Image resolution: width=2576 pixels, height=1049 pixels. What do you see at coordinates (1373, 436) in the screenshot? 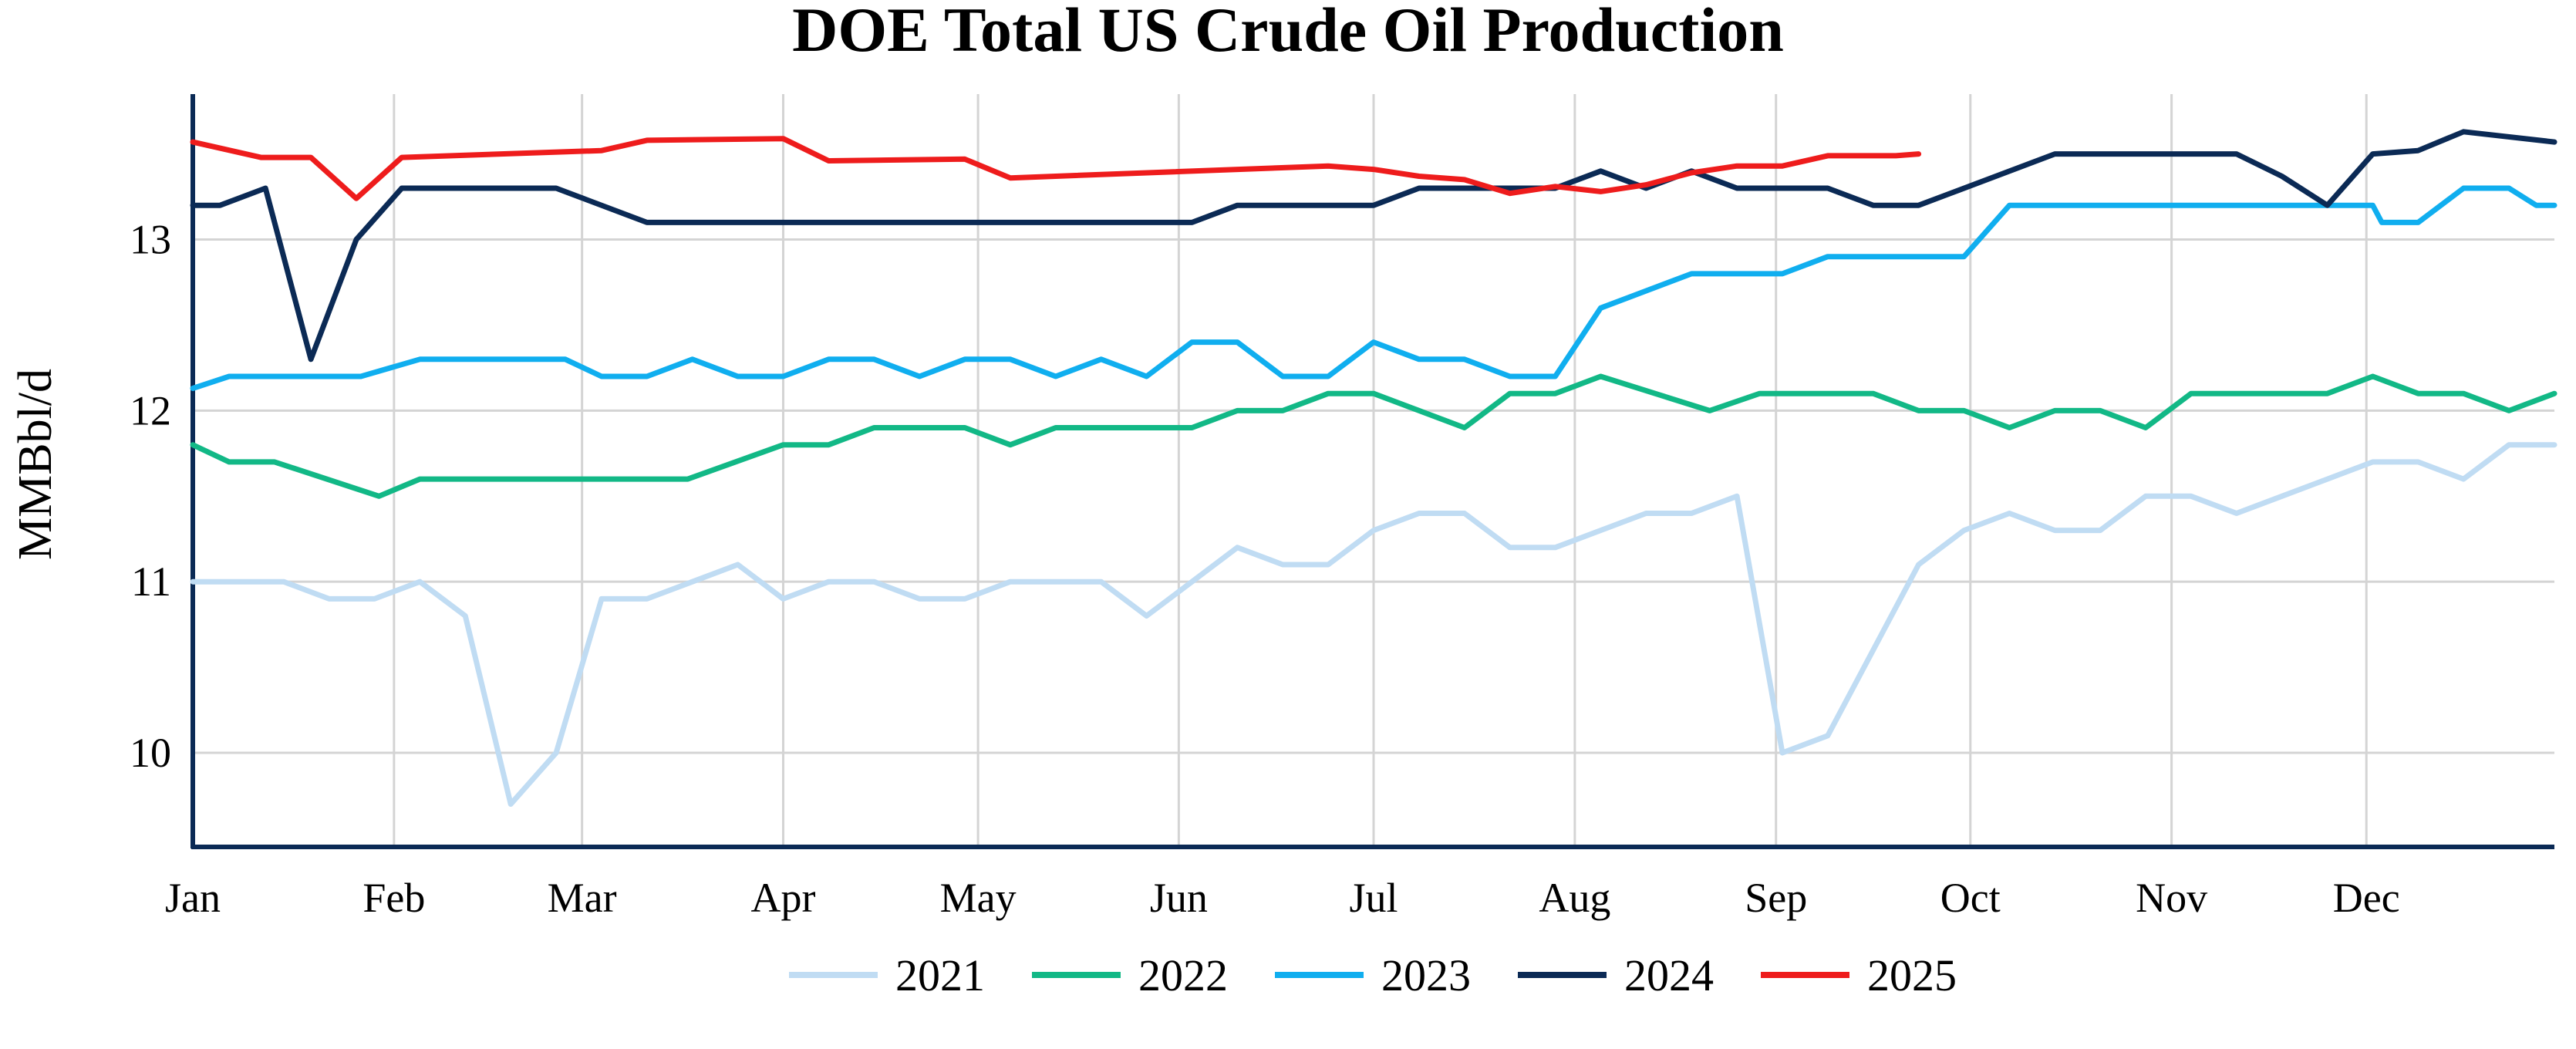
I see `series-line-2022` at bounding box center [1373, 436].